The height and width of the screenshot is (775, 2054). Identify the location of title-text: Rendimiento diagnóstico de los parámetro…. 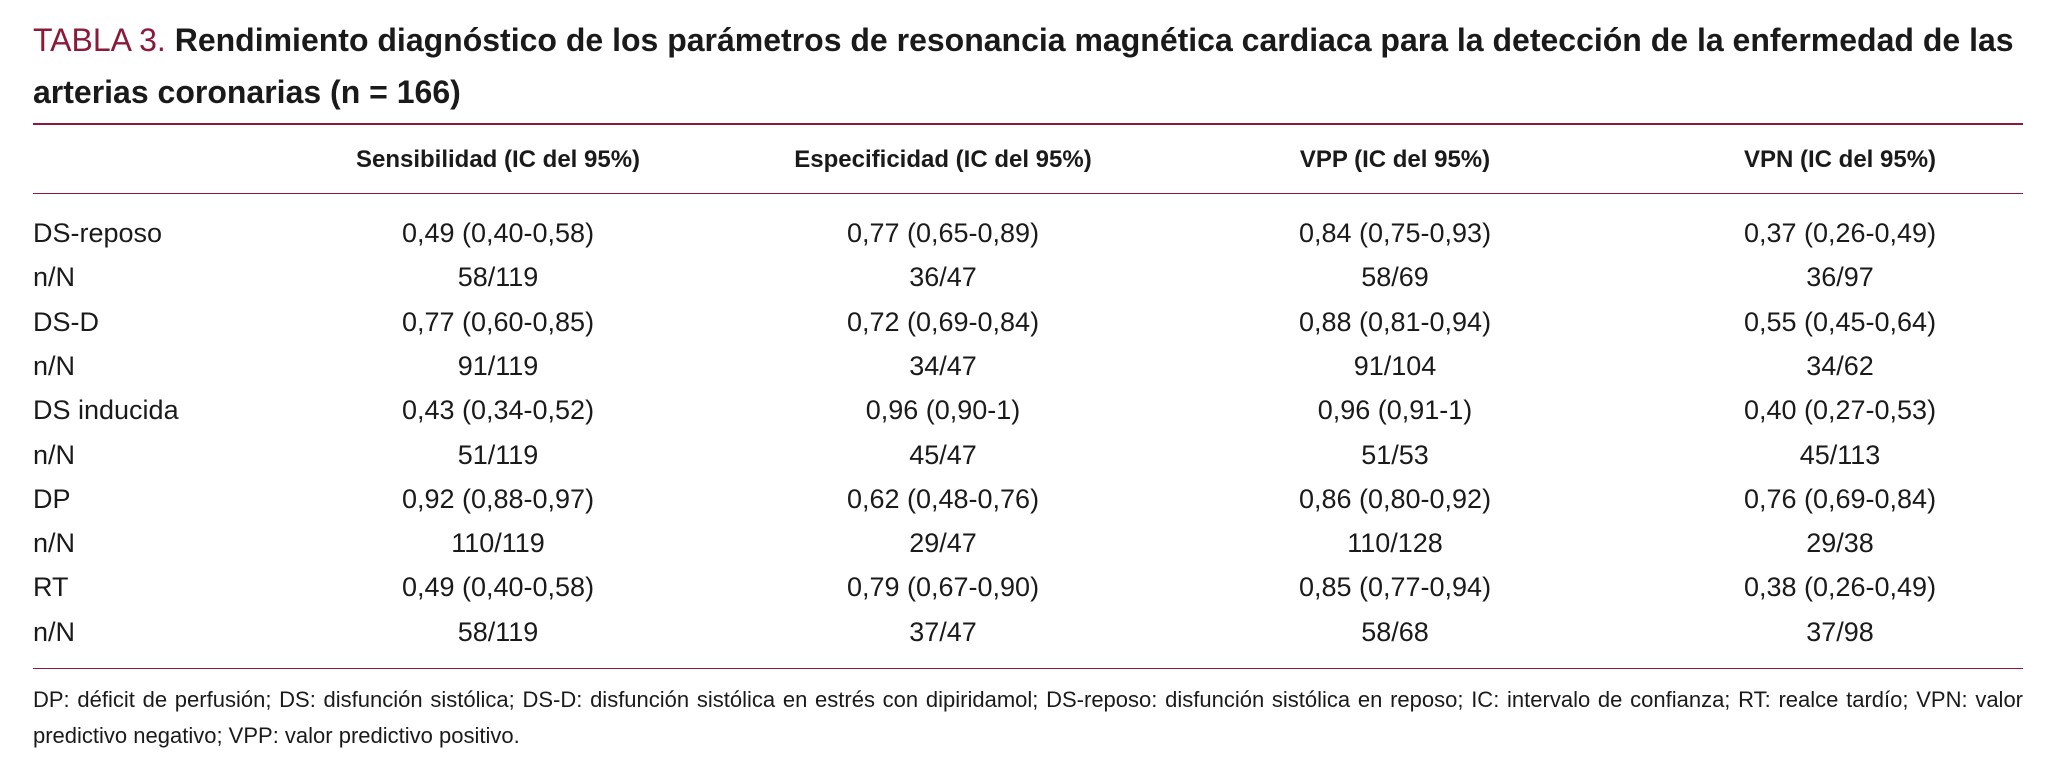
(1023, 66).